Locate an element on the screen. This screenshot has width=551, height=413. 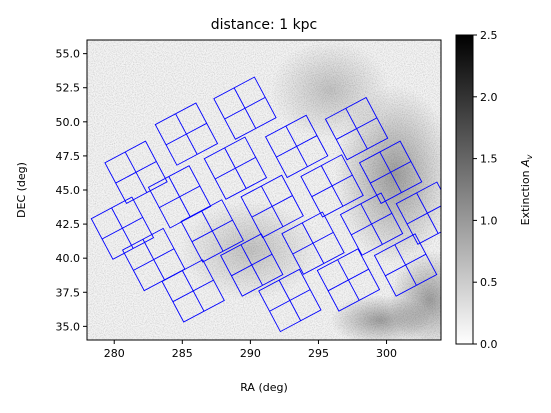
colorbar-ticks: 0.0 0.5 1.0 1.5 2.0 2.5 is located at coordinates (485, 190).